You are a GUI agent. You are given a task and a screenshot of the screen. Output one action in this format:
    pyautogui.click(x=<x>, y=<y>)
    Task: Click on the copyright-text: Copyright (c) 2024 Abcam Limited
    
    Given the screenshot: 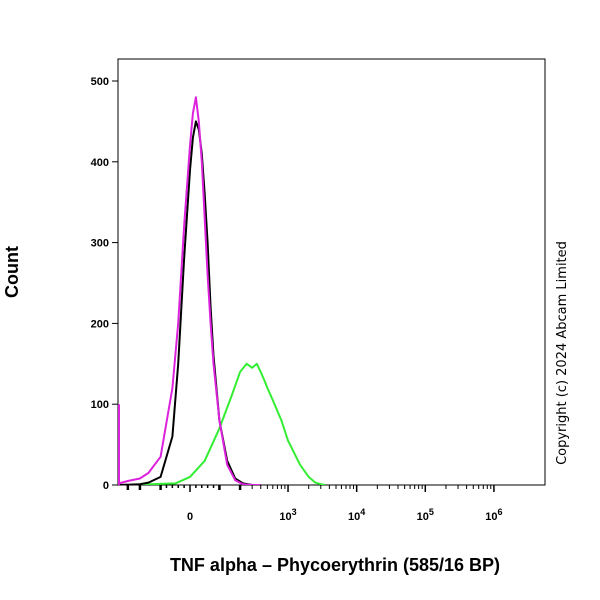 What is the action you would take?
    pyautogui.click(x=562, y=353)
    